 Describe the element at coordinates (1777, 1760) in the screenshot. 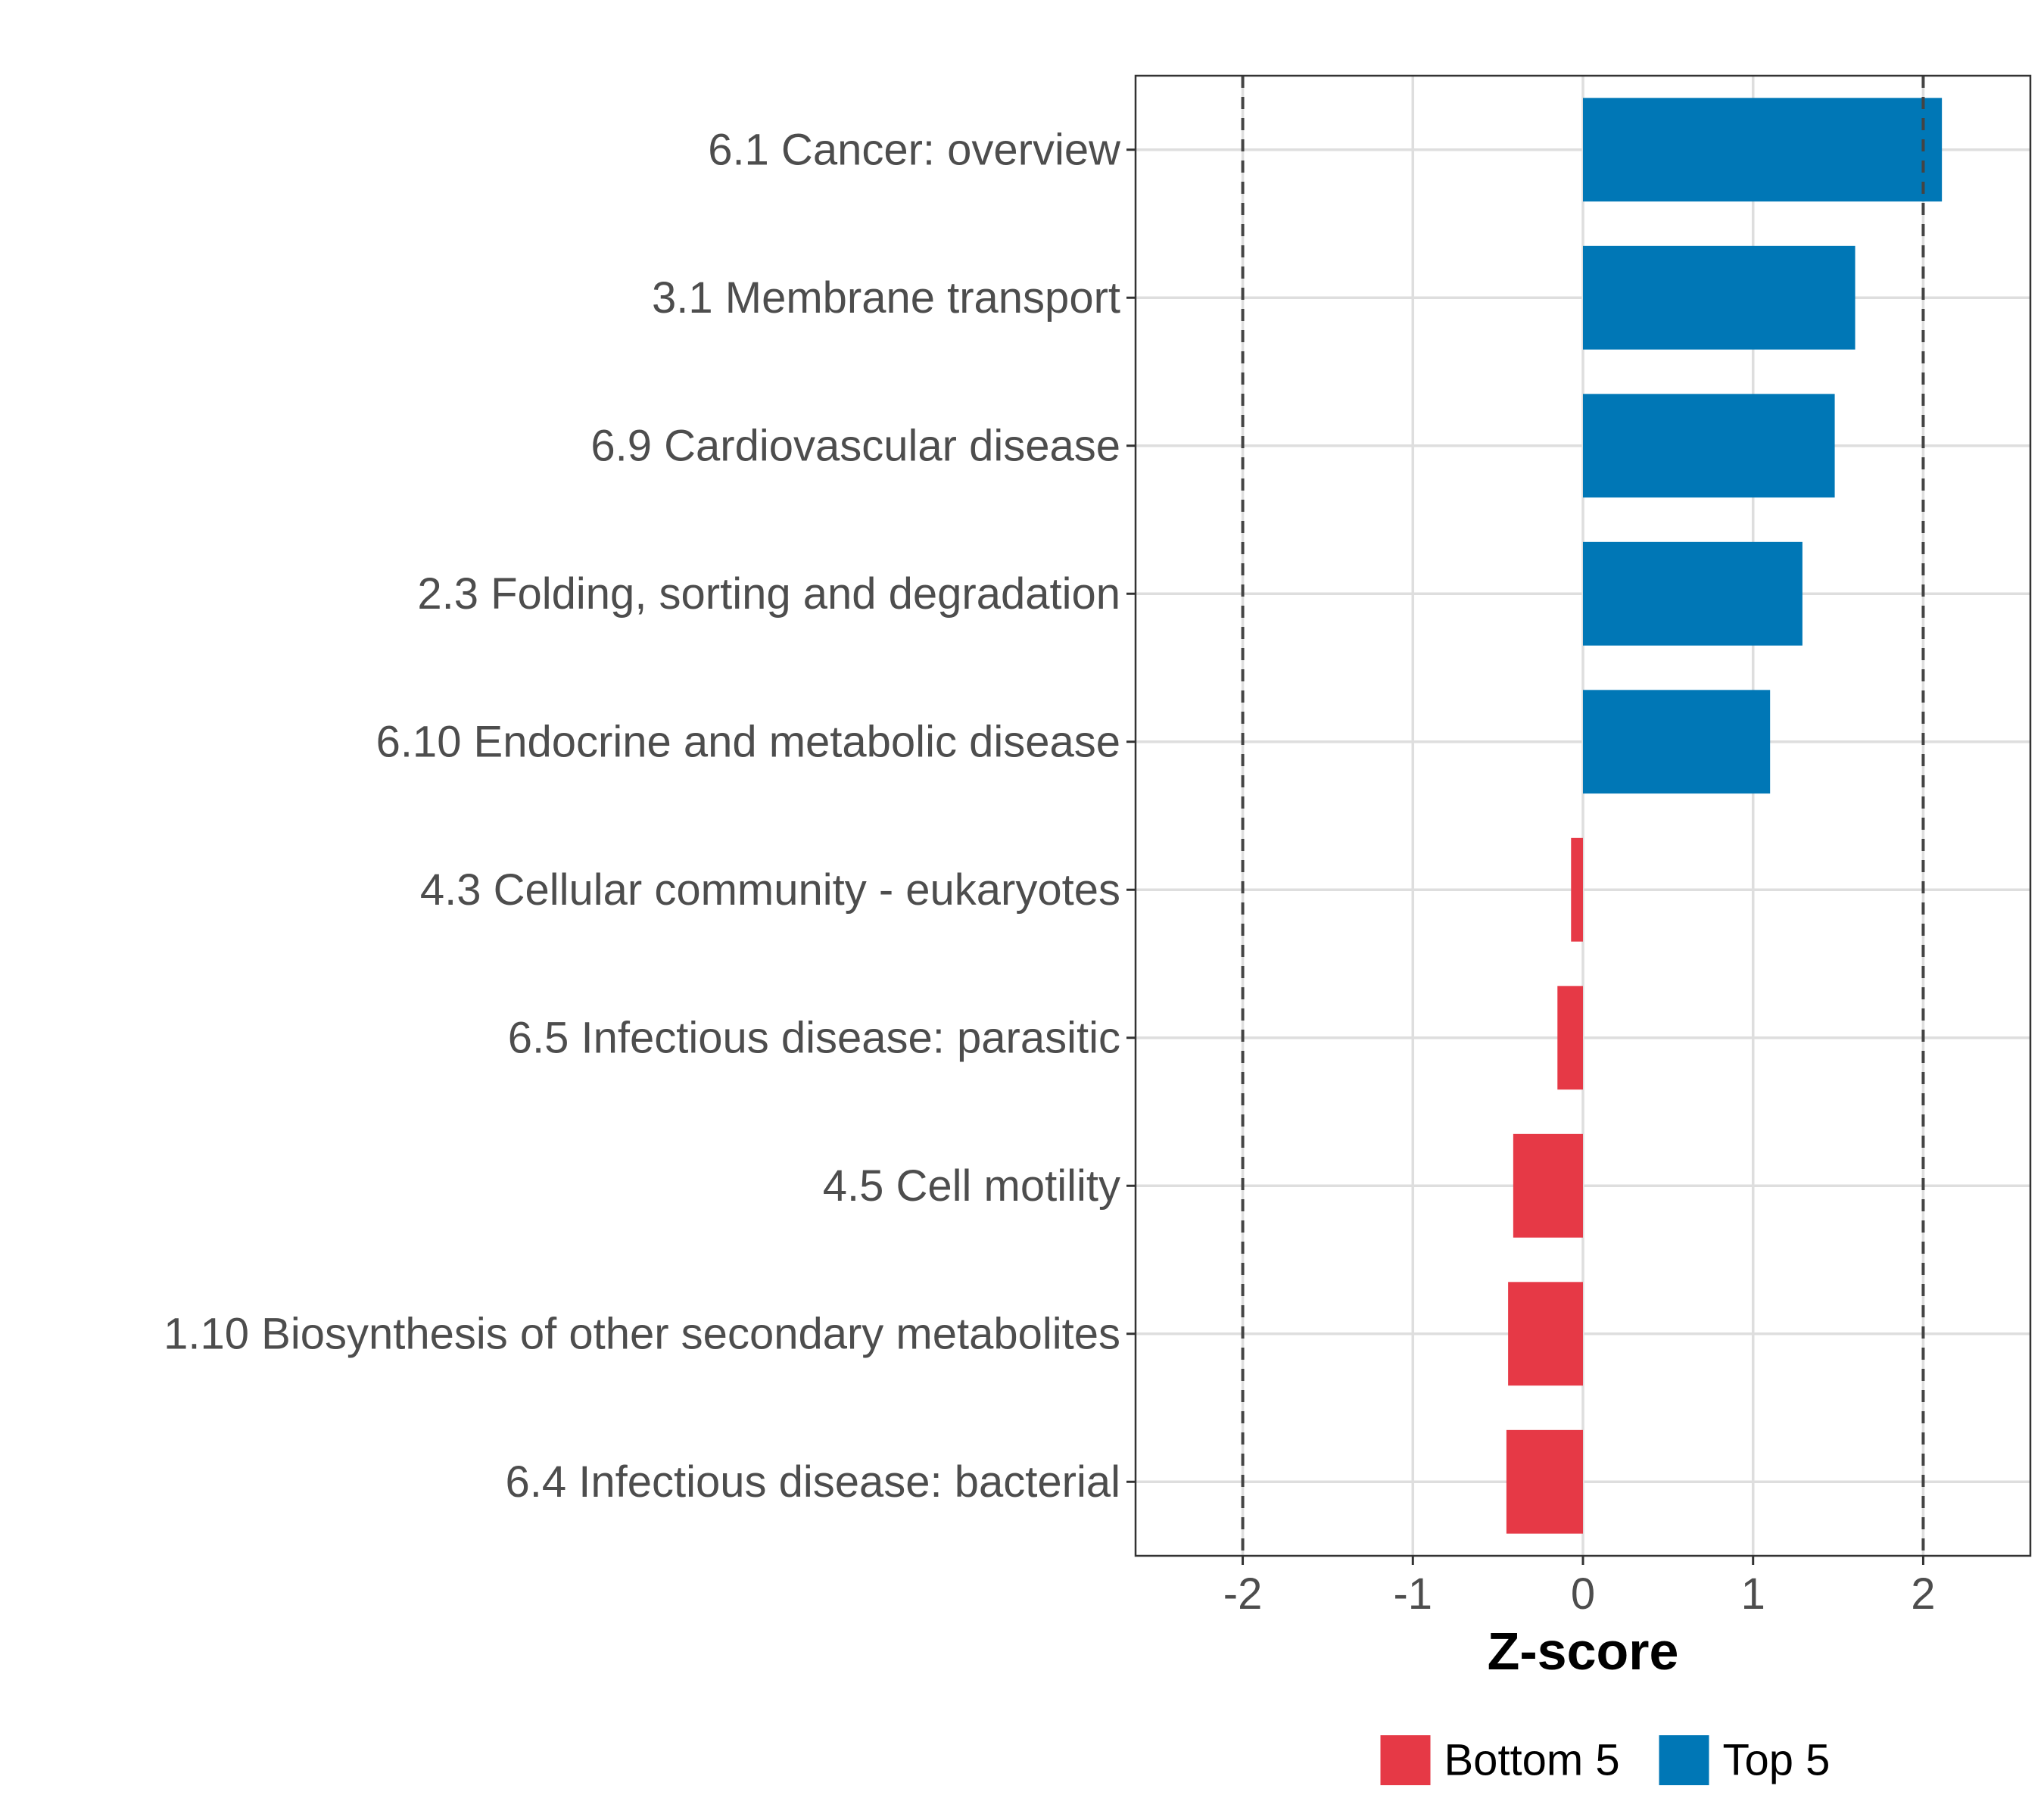

I see `legend-label: Top 5` at that location.